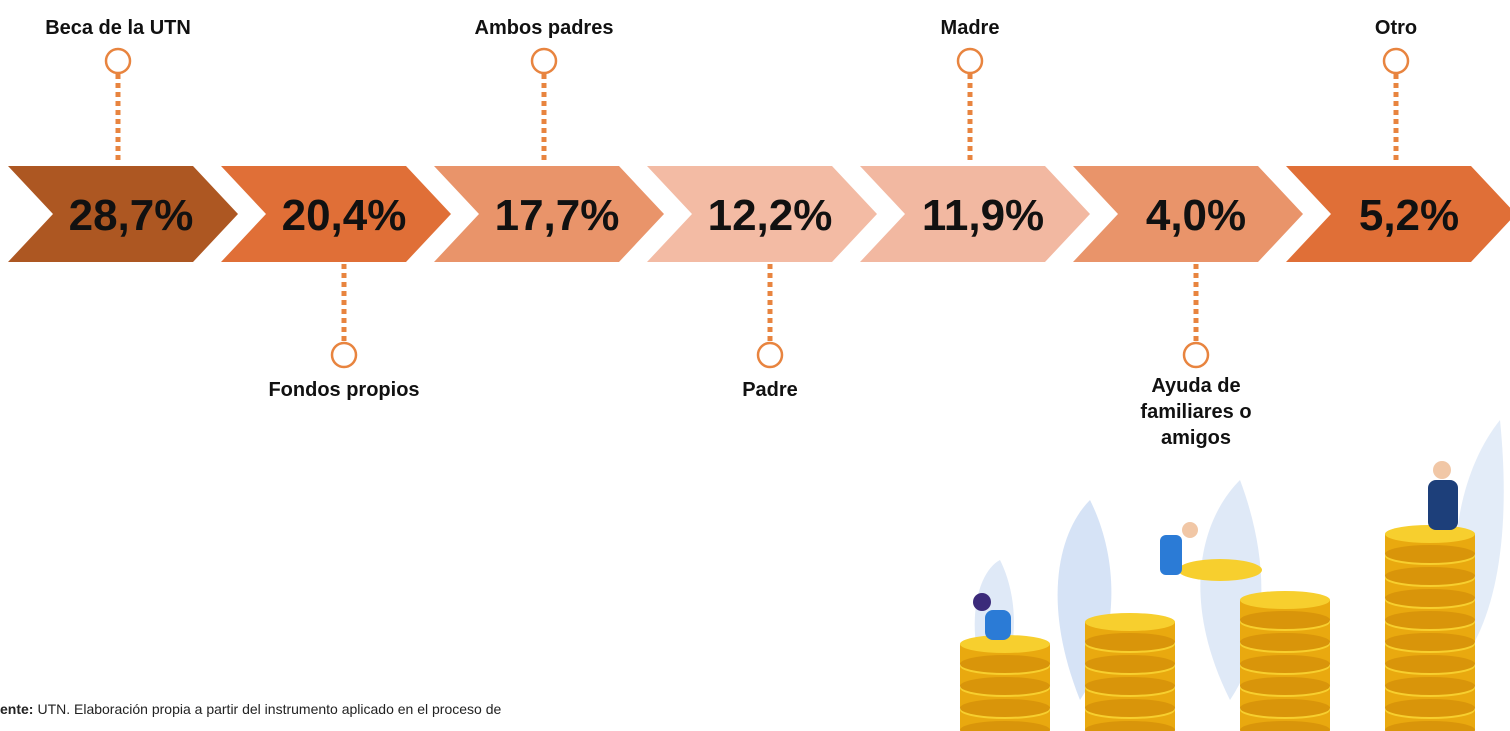 The height and width of the screenshot is (731, 1510). I want to click on percentage: 4,0%, so click(1196, 215).